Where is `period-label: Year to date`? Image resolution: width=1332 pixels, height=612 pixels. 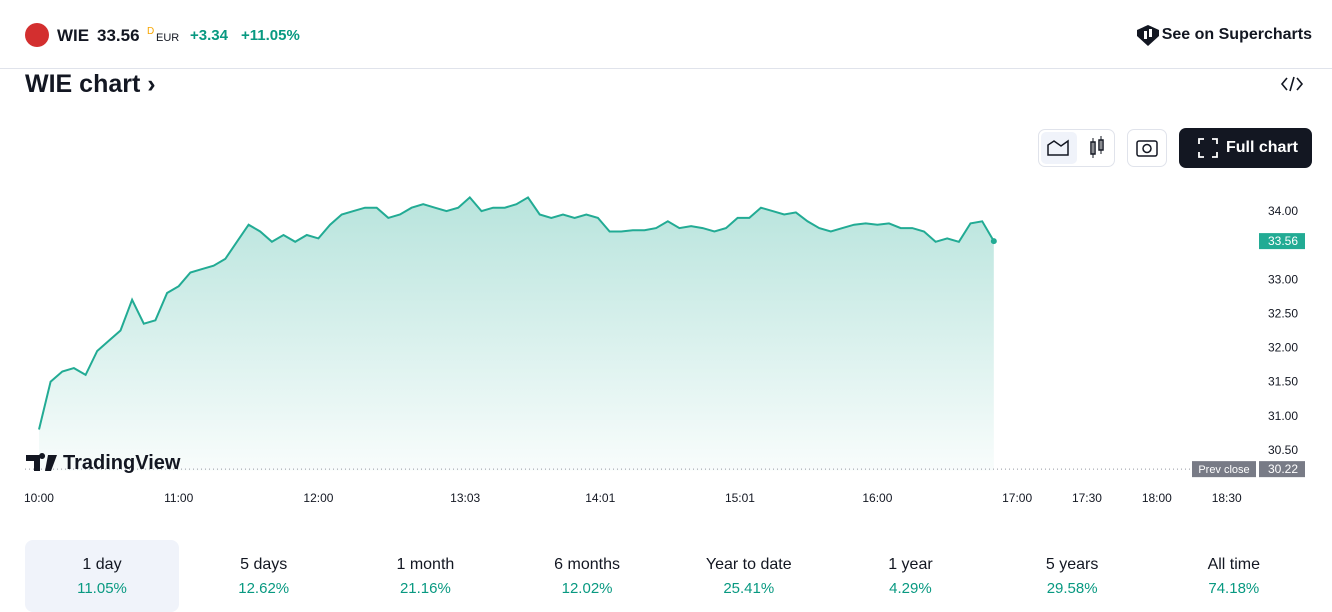 period-label: Year to date is located at coordinates (748, 564).